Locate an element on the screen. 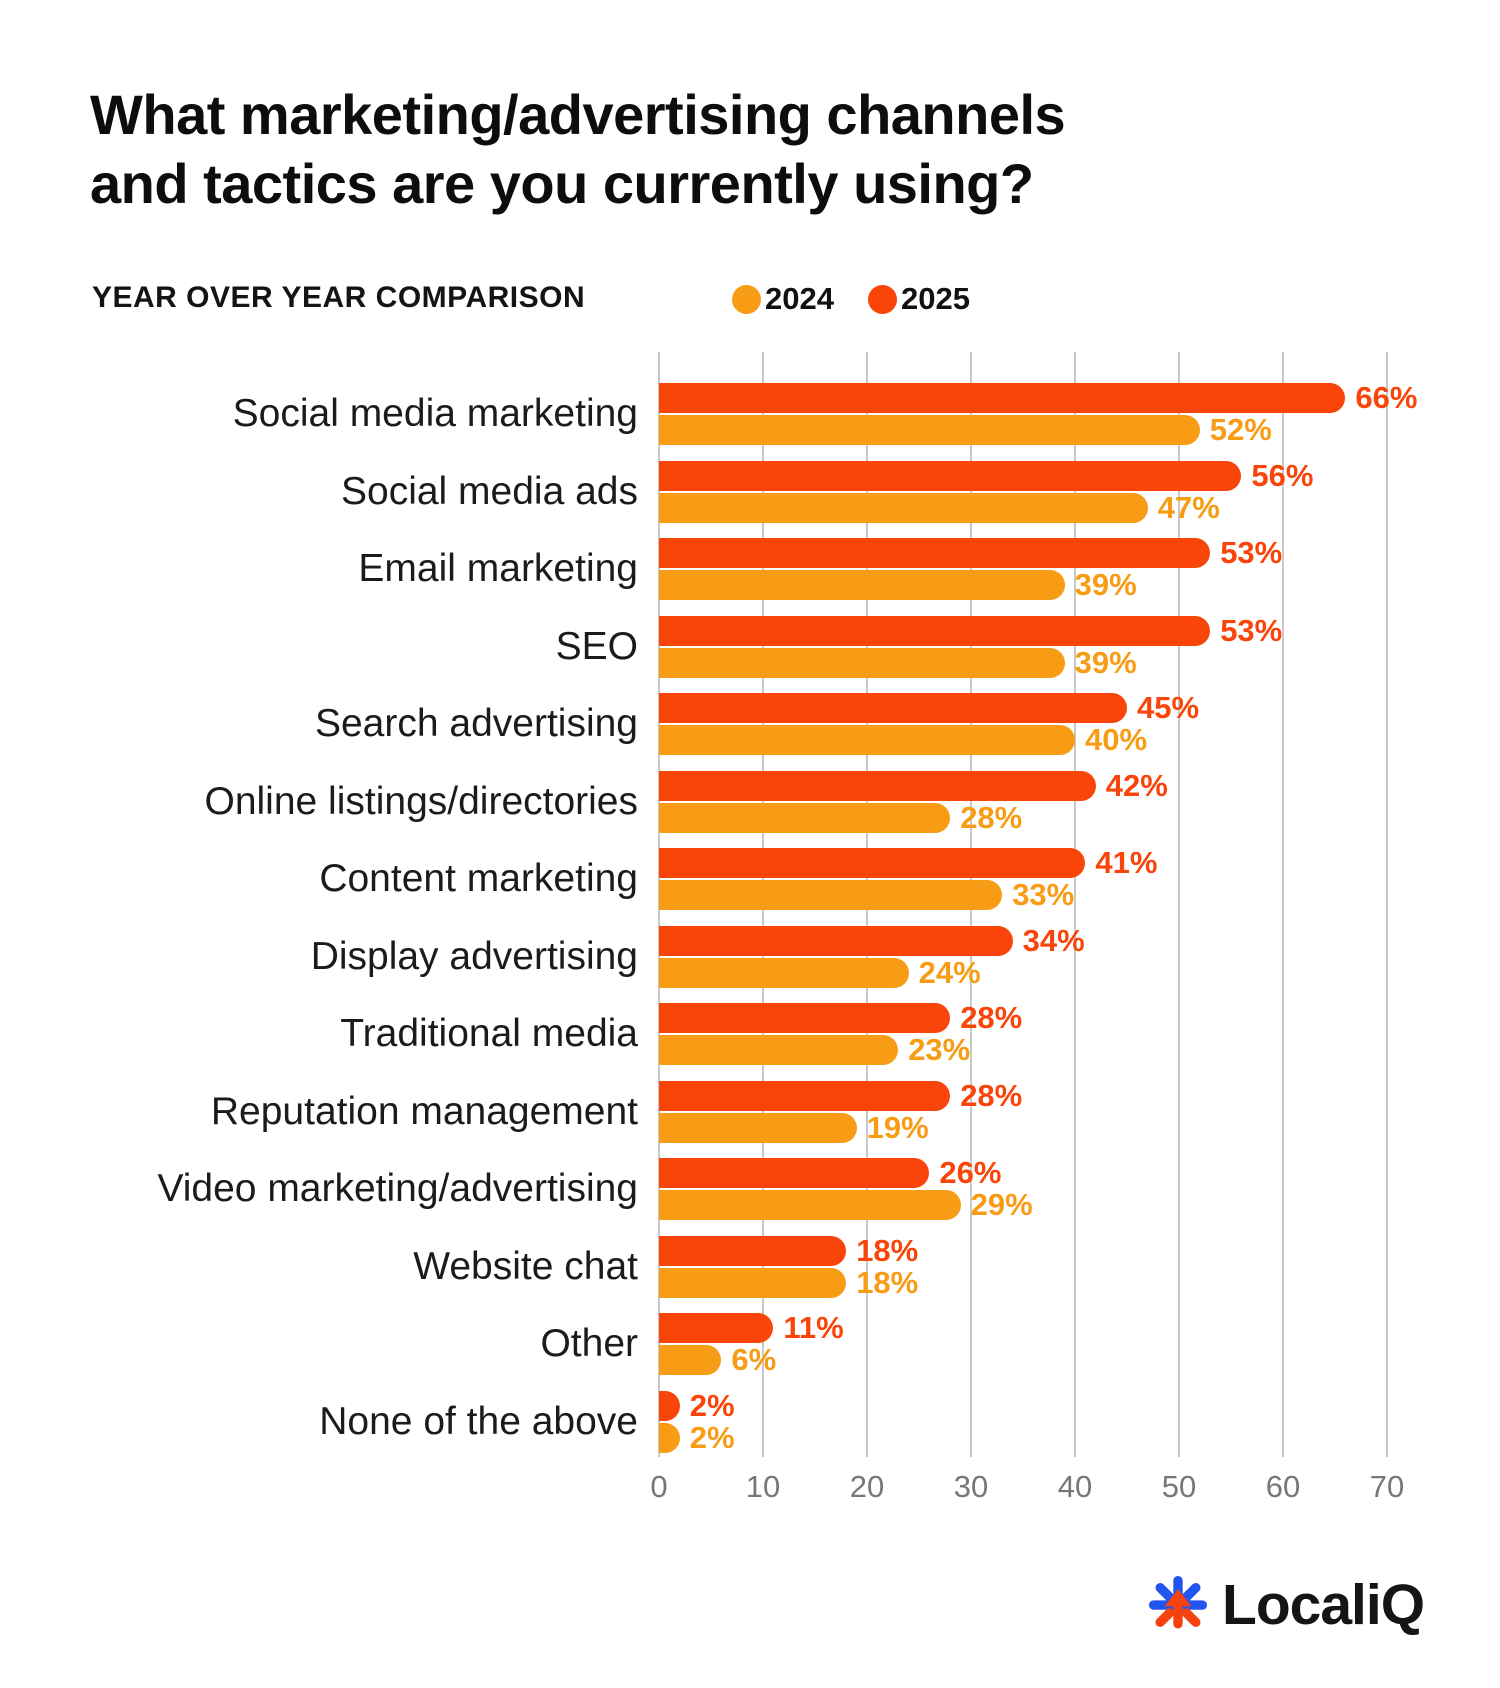  x-tick-label: 70 is located at coordinates (1387, 1486).